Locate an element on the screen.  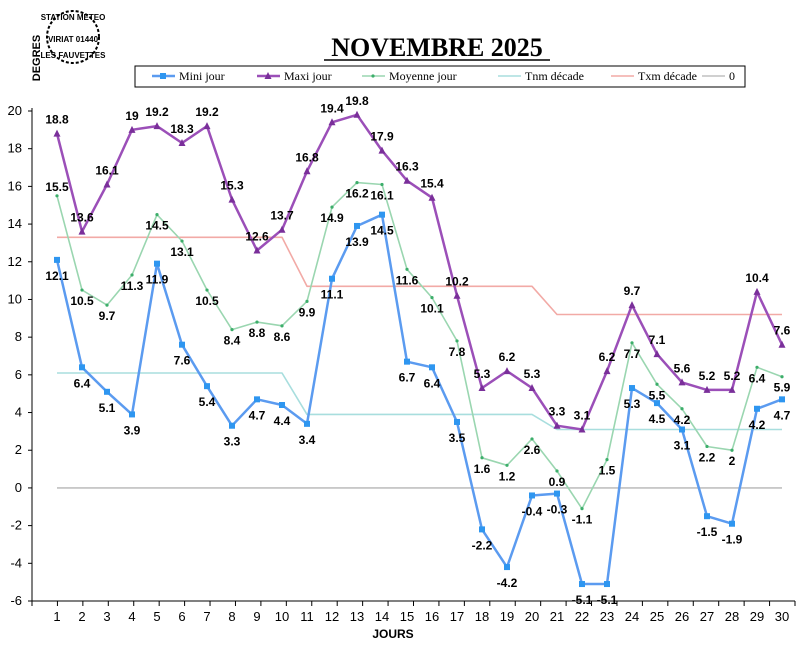
x-tick-label: 3 is located at coordinates (106, 616).